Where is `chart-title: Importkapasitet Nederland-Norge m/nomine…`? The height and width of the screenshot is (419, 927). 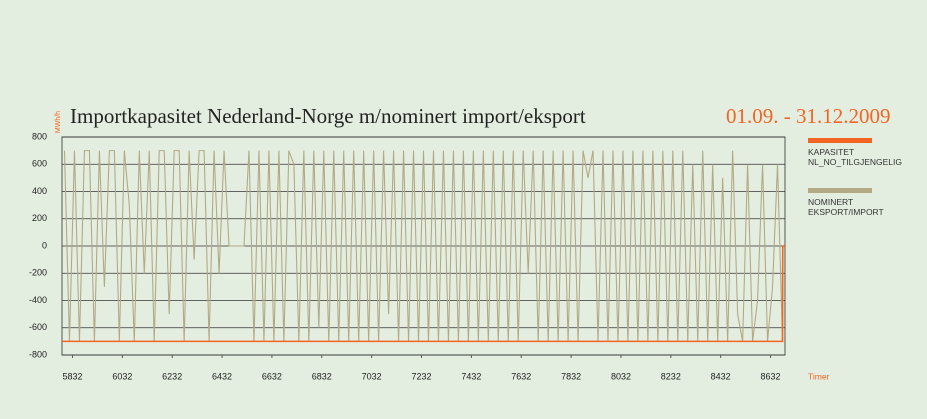
chart-title: Importkapasitet Nederland-Norge m/nomine… is located at coordinates (328, 116).